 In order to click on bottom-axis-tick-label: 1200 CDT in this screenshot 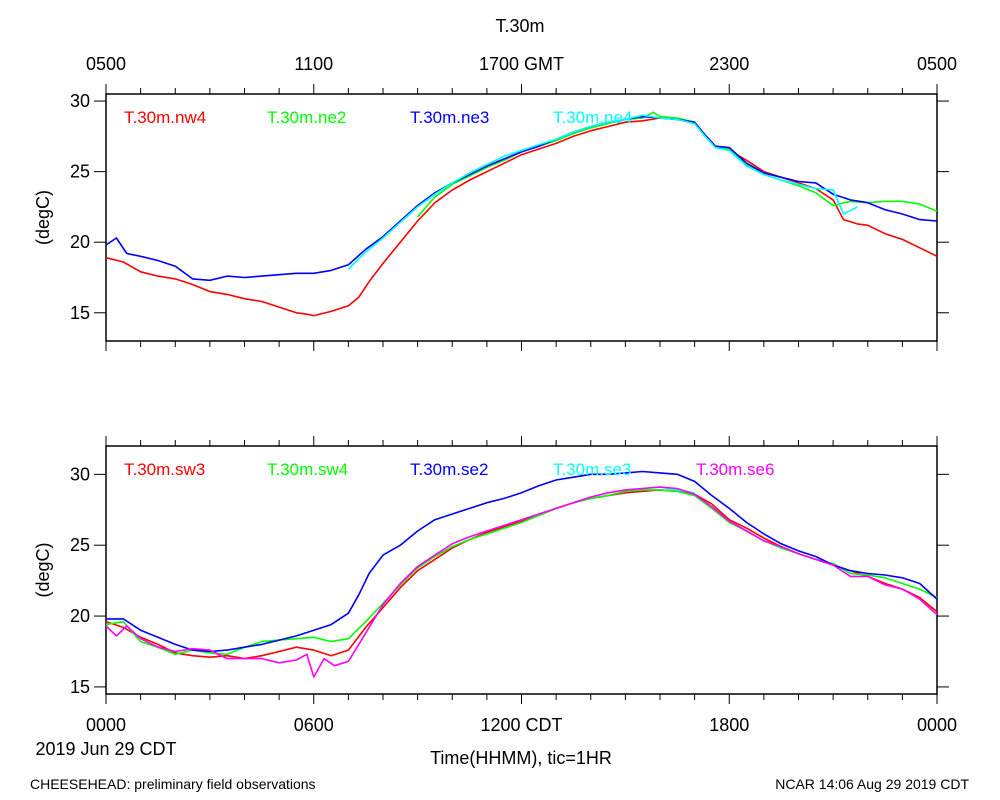, I will do `click(521, 725)`.